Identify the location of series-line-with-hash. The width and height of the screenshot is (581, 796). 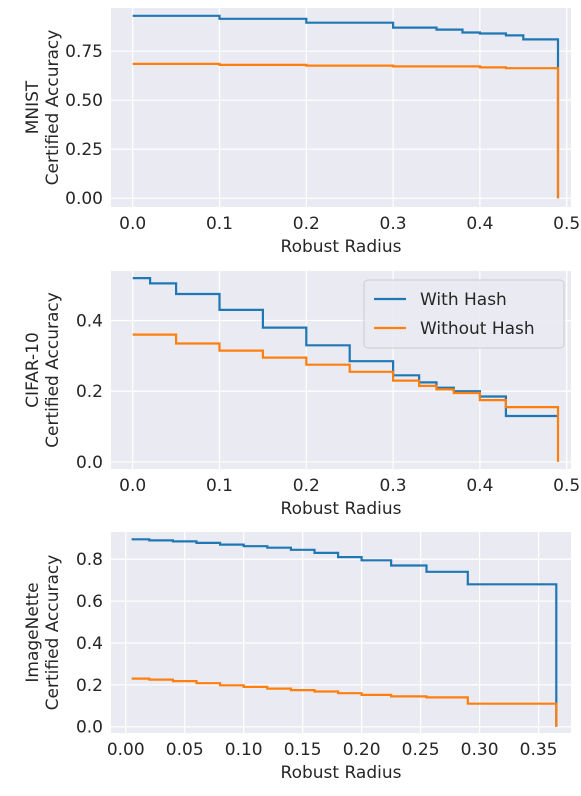
(345, 347).